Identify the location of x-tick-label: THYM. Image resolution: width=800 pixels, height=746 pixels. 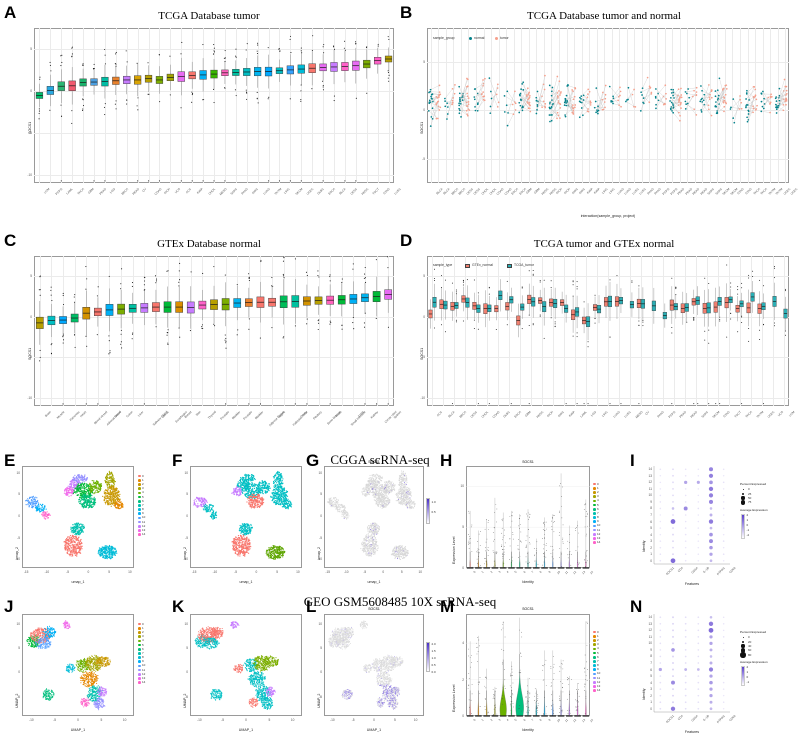
(277, 191).